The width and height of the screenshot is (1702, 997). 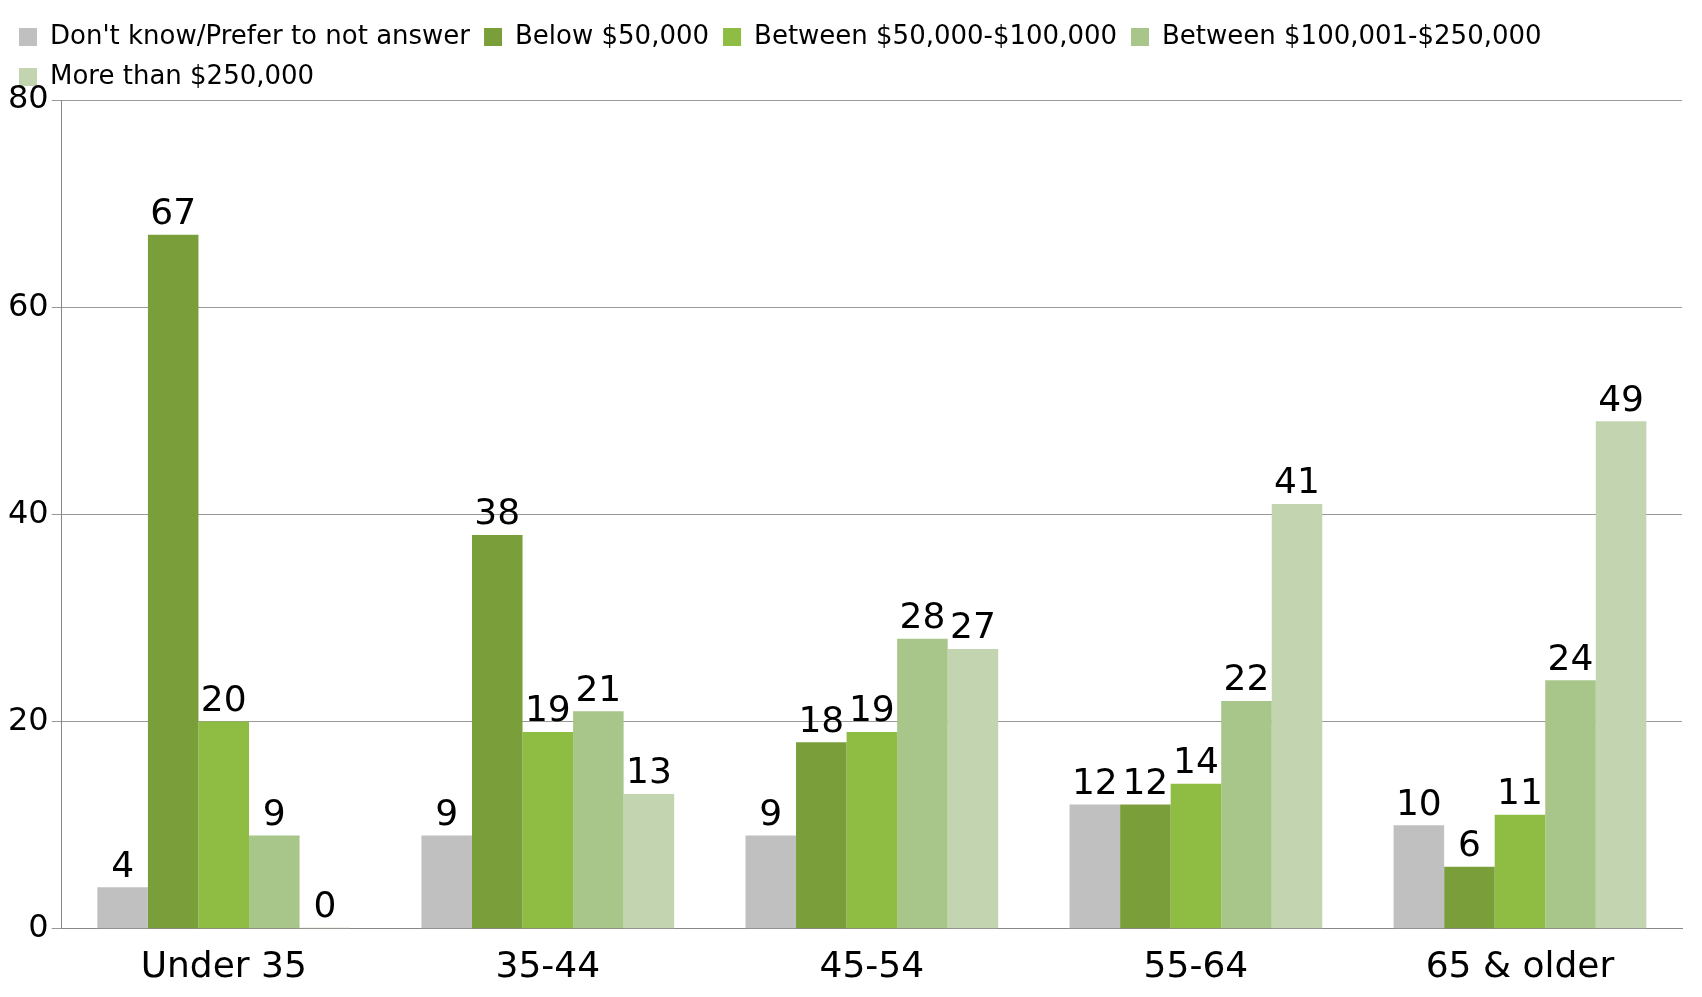 What do you see at coordinates (598, 688) in the screenshot?
I see `data-label: 21` at bounding box center [598, 688].